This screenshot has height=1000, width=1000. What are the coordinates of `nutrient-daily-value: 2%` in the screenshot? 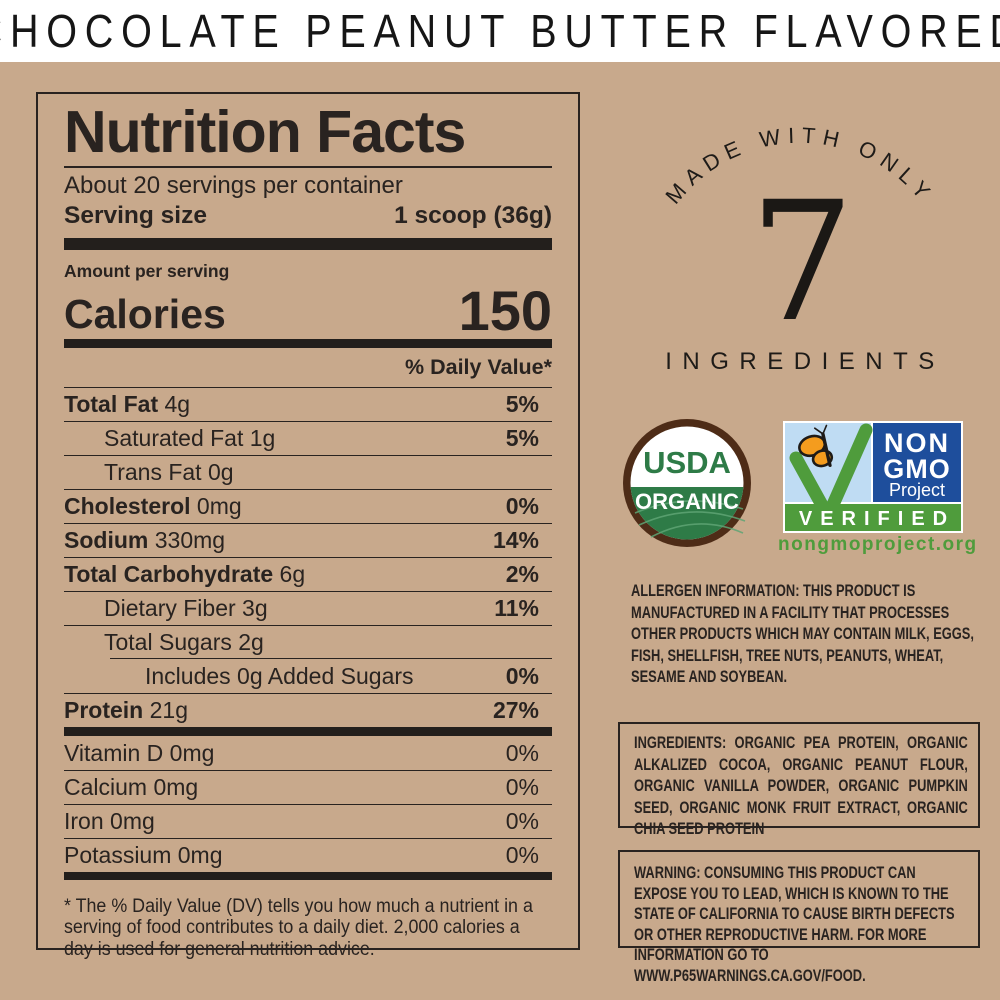 It's located at (522, 574).